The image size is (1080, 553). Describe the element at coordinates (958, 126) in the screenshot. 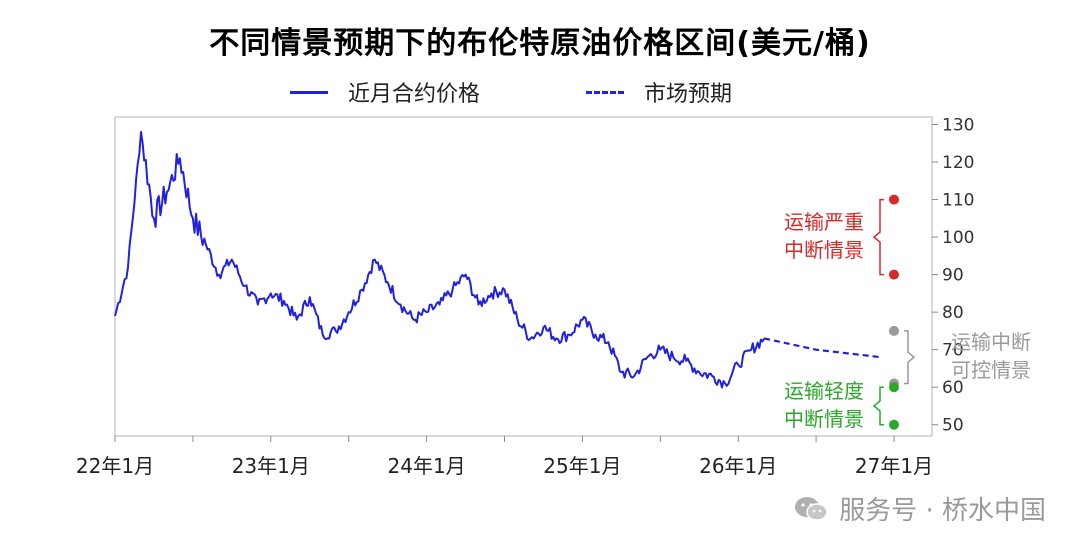

I see `y-tick-label: 130` at that location.